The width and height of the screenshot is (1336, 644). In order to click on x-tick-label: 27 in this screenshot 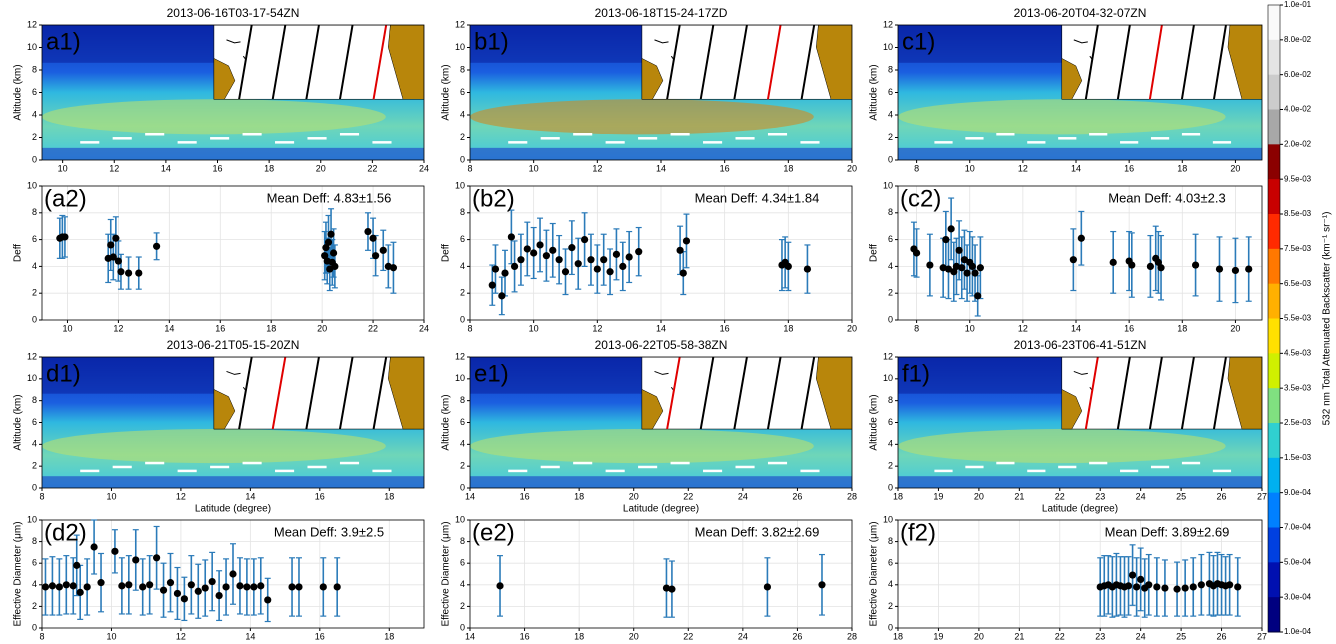, I will do `click(1262, 636)`.